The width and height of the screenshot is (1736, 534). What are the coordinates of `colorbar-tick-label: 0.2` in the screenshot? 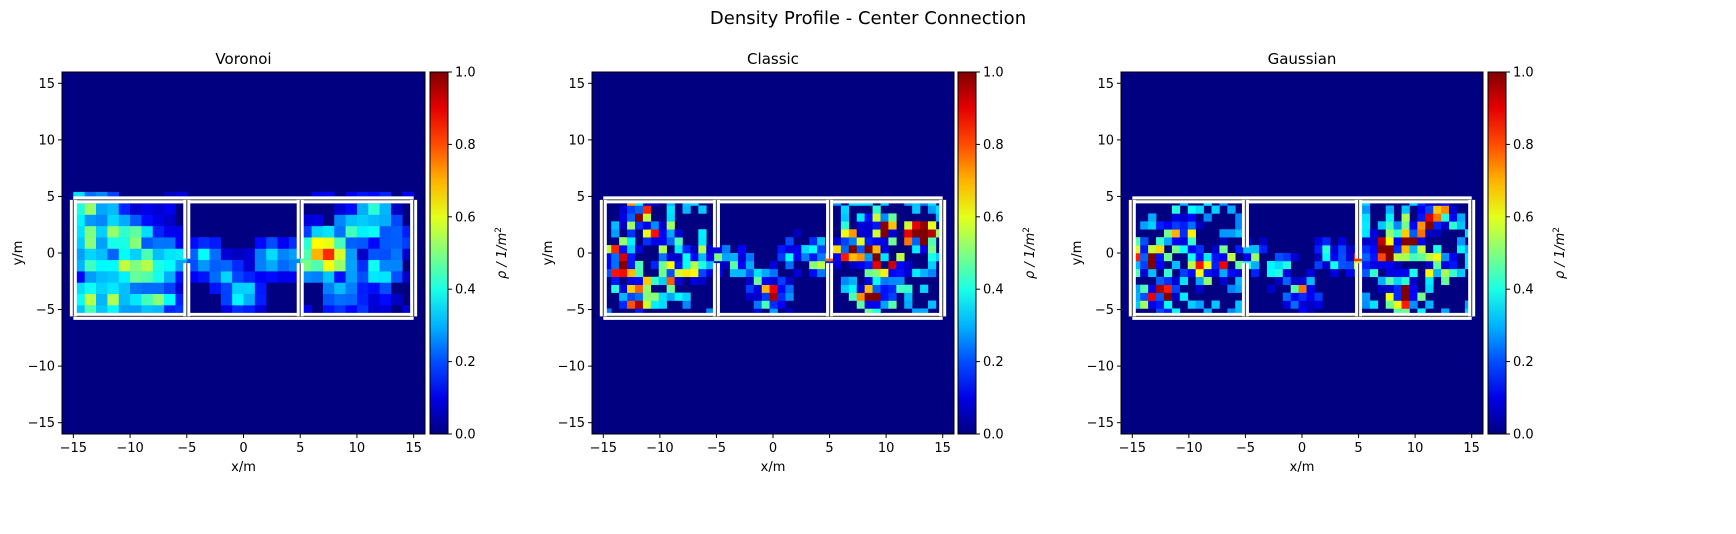 It's located at (993, 362).